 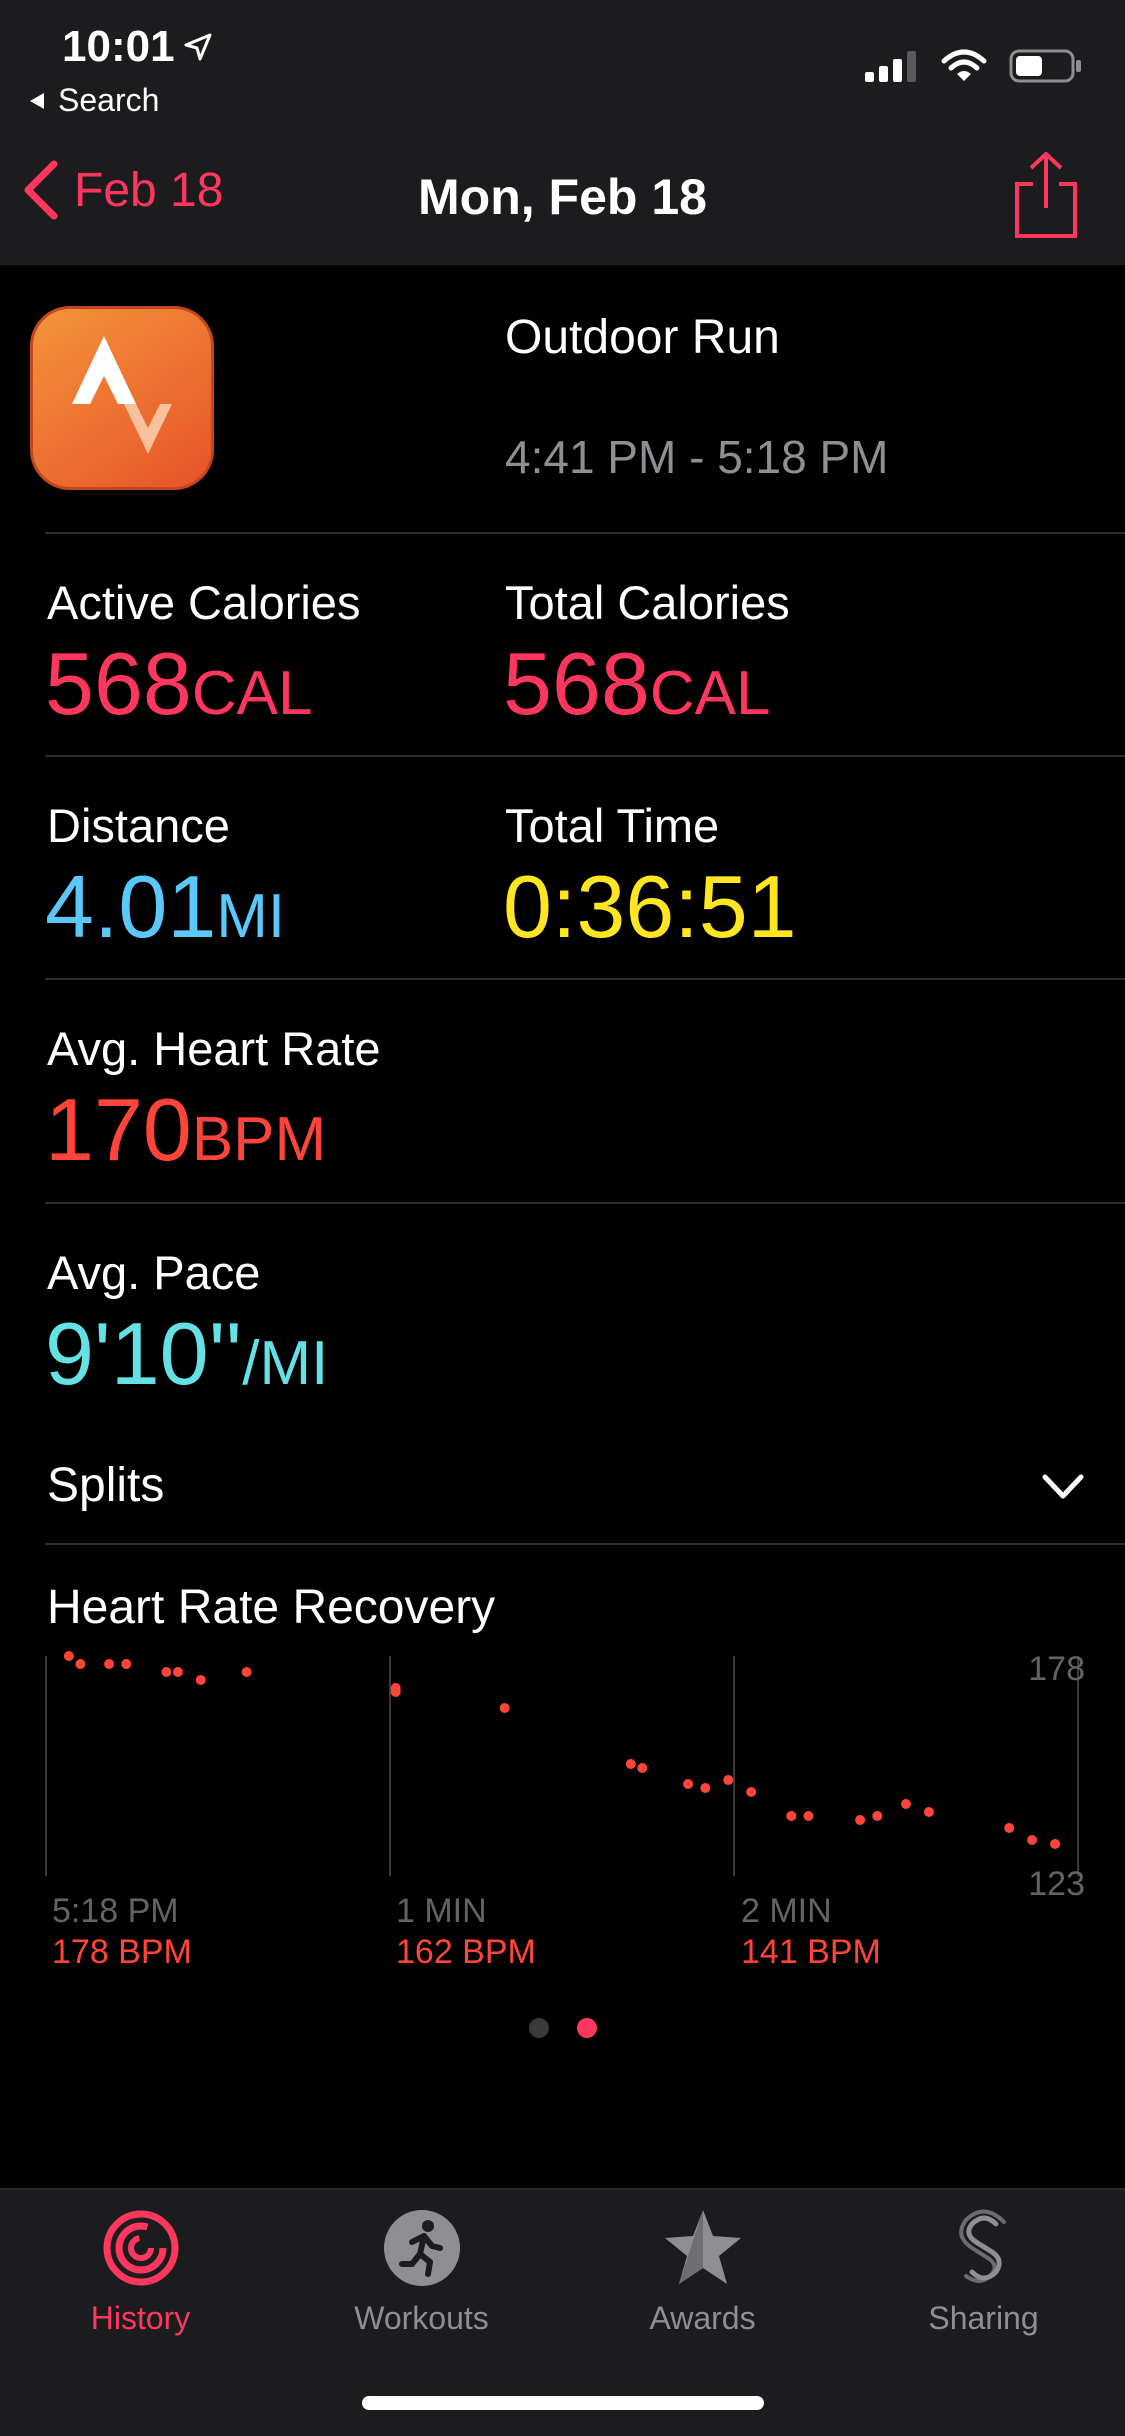 I want to click on total-calories-value: 568CAL, so click(x=636, y=684).